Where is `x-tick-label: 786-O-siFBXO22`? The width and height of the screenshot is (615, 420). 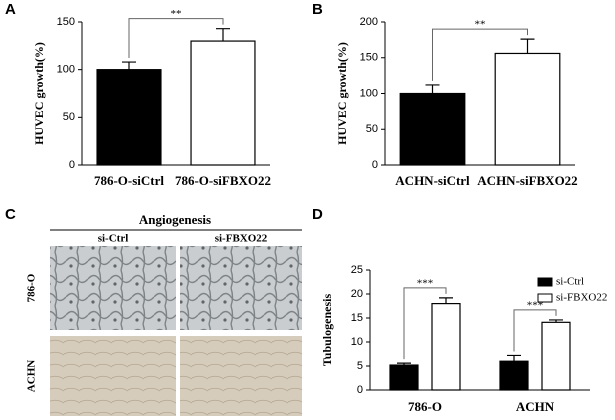 x-tick-label: 786-O-siFBXO22 is located at coordinates (223, 180).